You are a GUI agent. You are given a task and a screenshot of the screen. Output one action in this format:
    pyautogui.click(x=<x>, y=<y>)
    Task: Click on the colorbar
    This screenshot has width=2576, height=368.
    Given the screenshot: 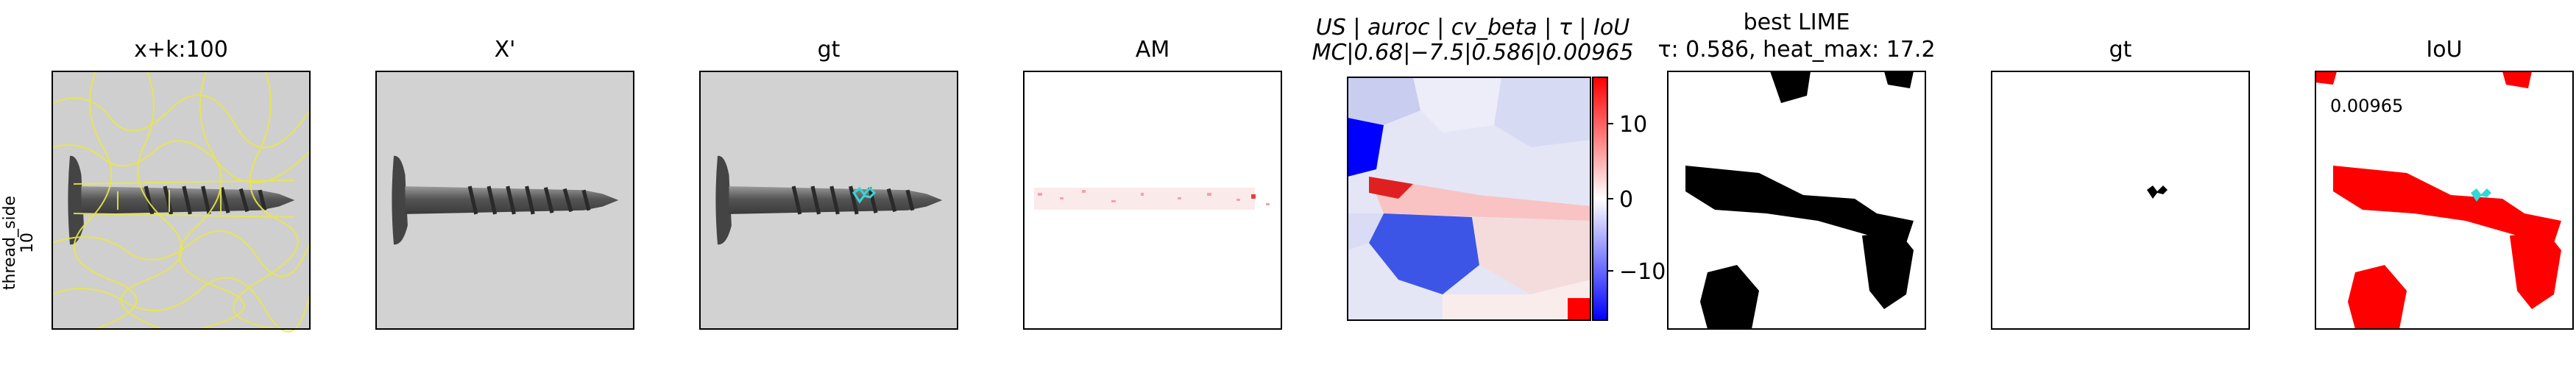 What is the action you would take?
    pyautogui.click(x=1600, y=198)
    